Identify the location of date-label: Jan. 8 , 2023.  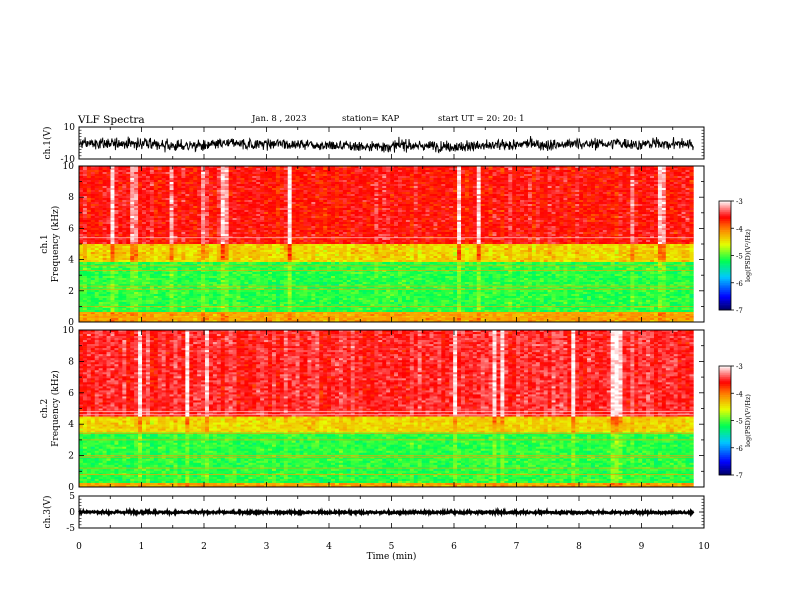
(279, 119).